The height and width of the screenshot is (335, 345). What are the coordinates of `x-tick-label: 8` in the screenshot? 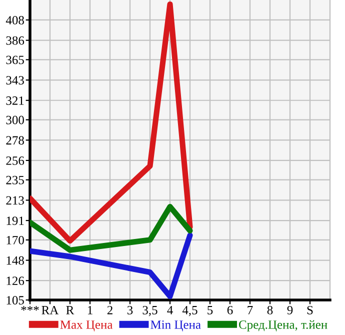 It's located at (270, 310).